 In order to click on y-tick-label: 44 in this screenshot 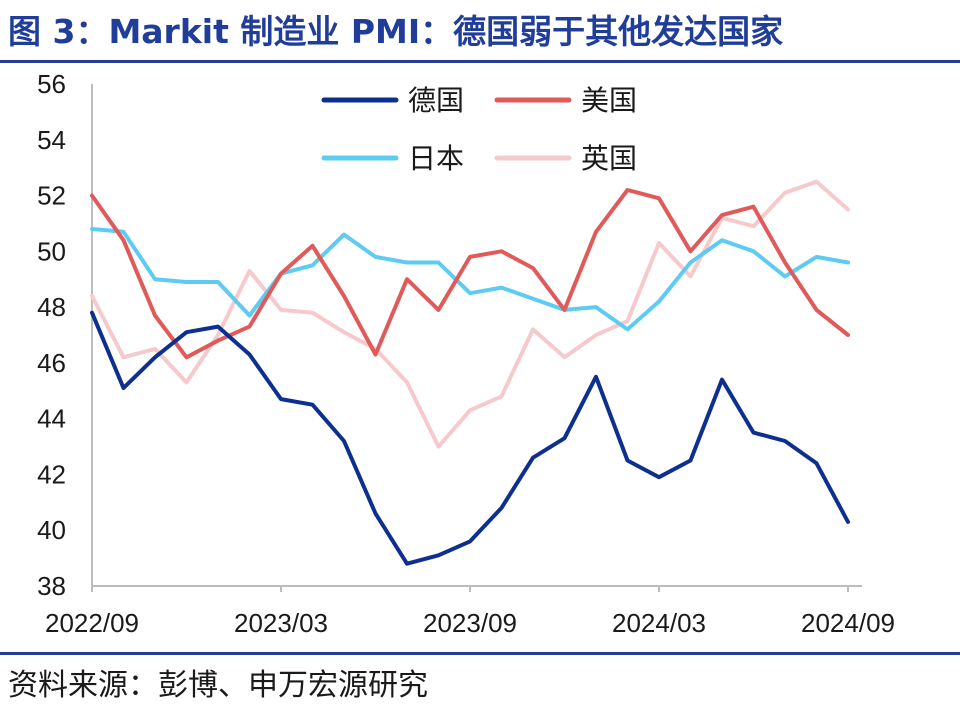, I will do `click(51, 419)`.